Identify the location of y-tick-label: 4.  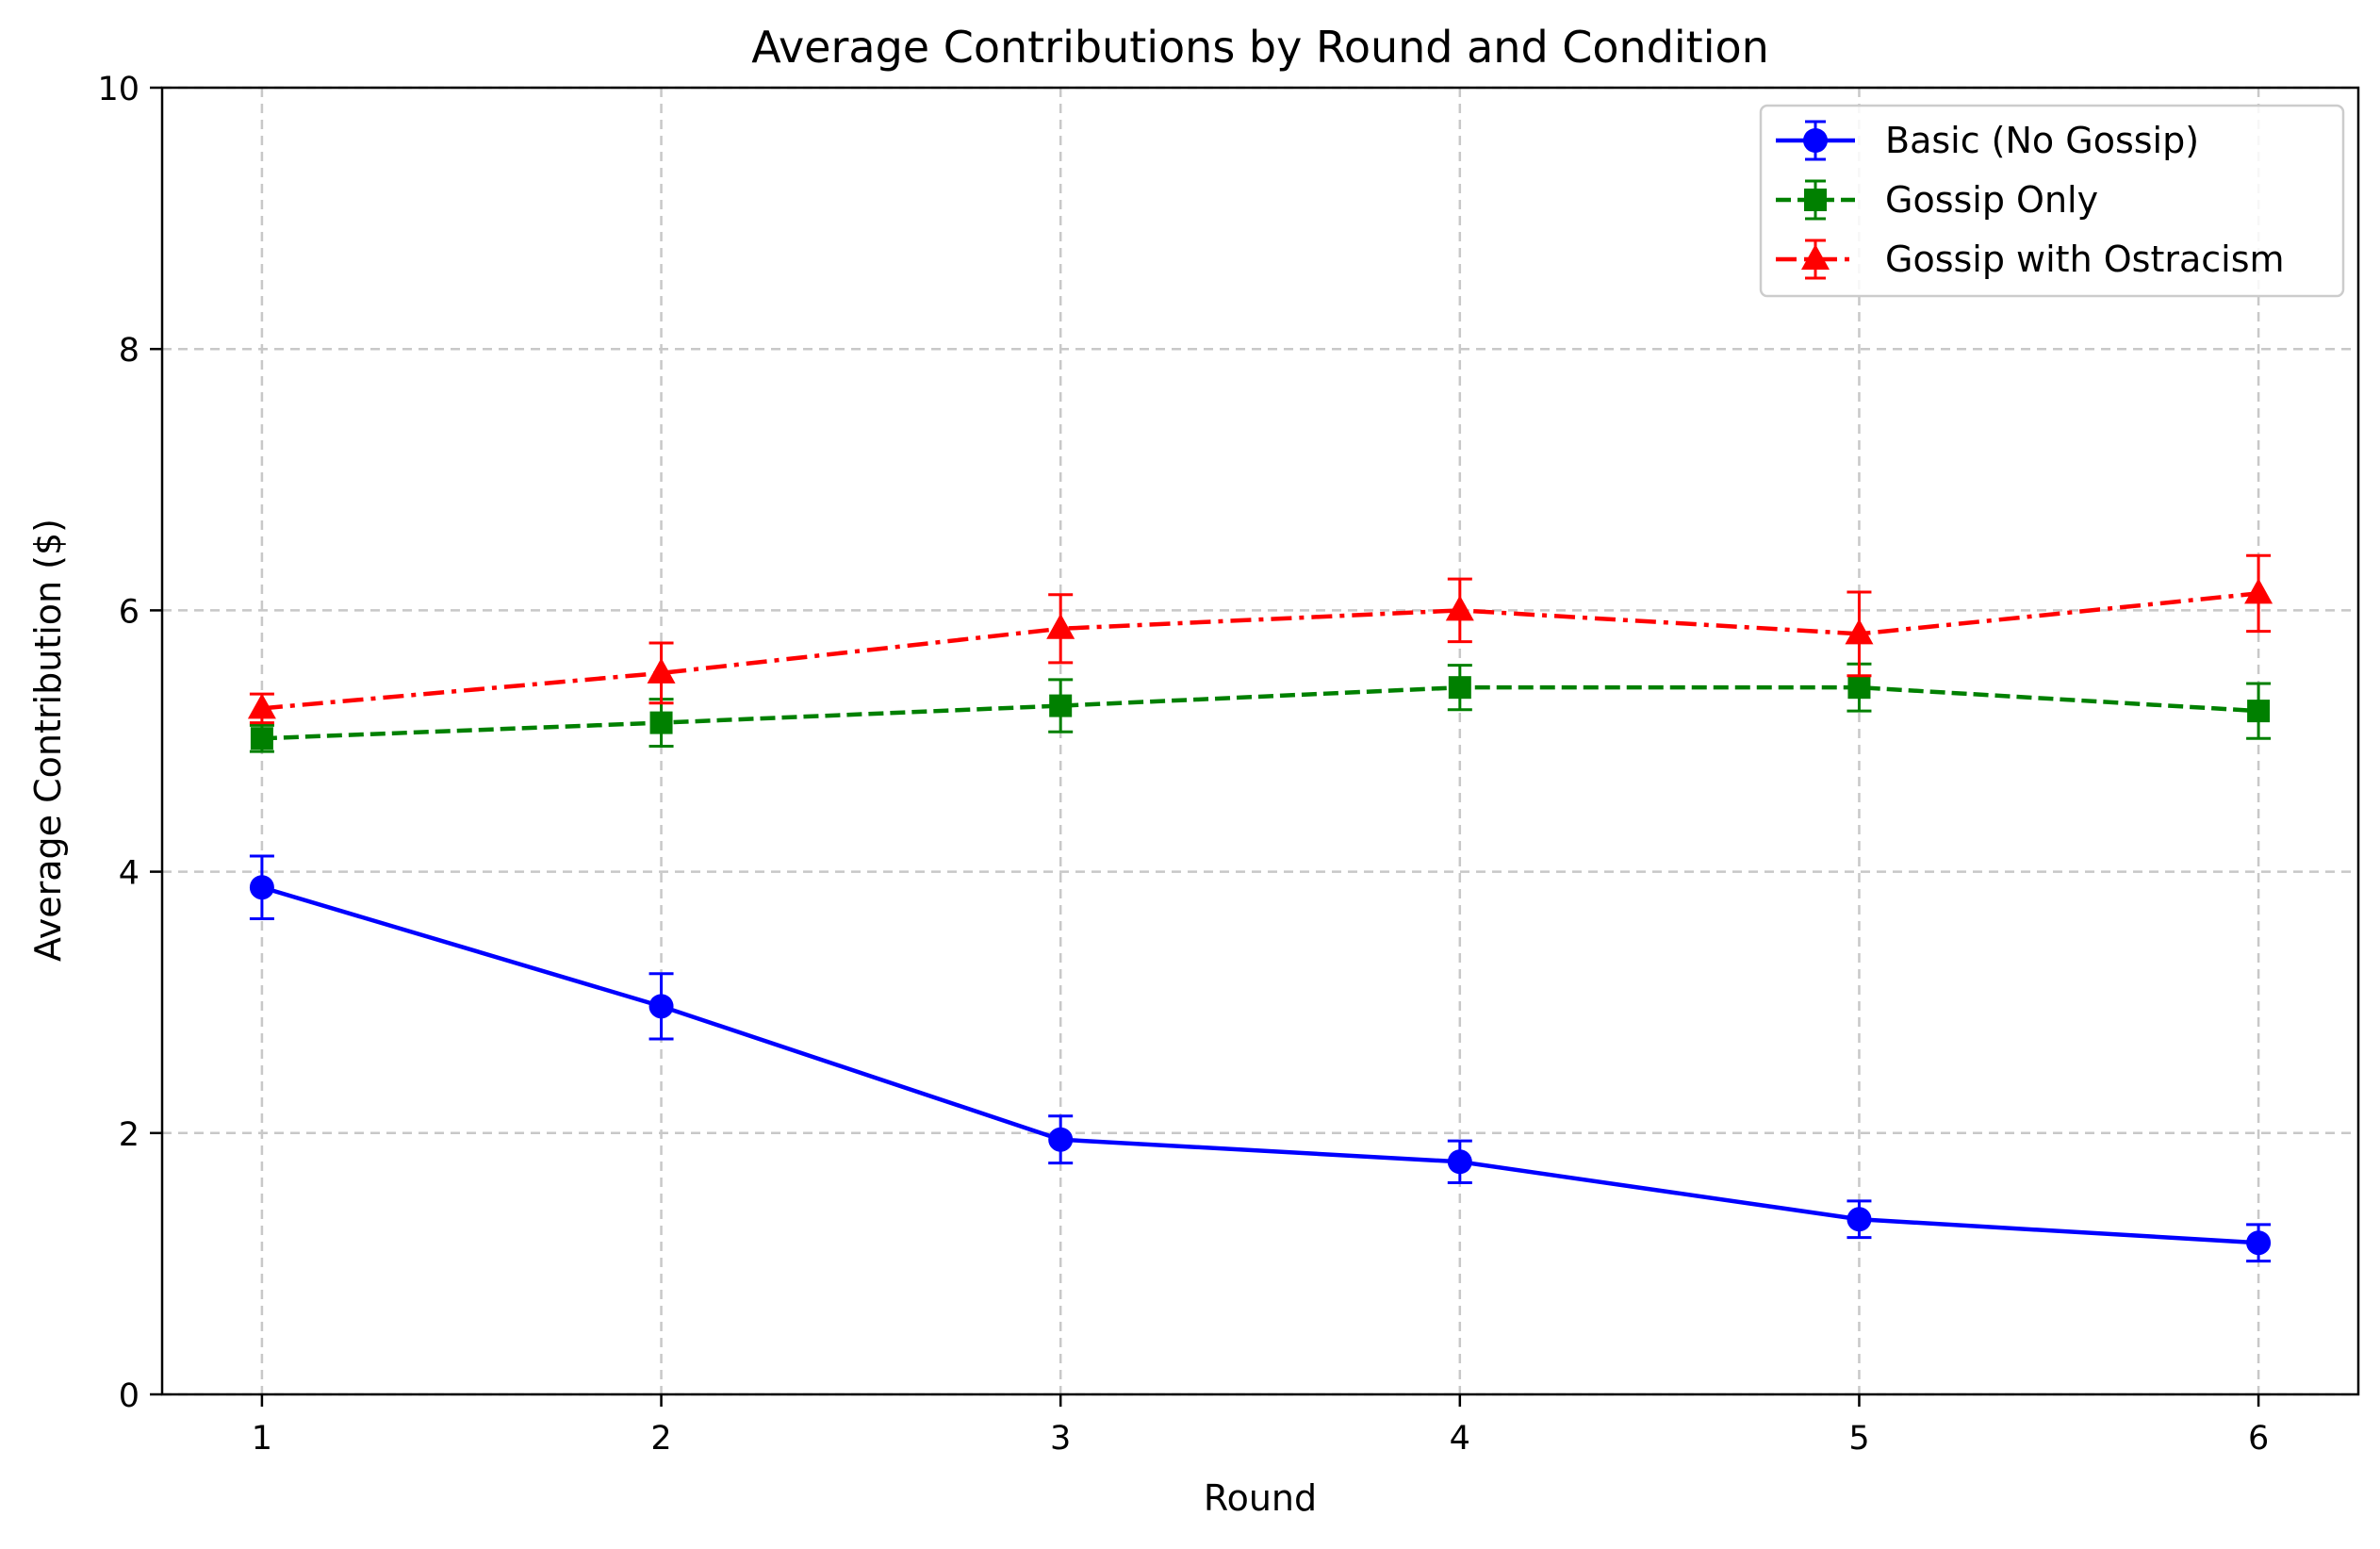
(129, 874).